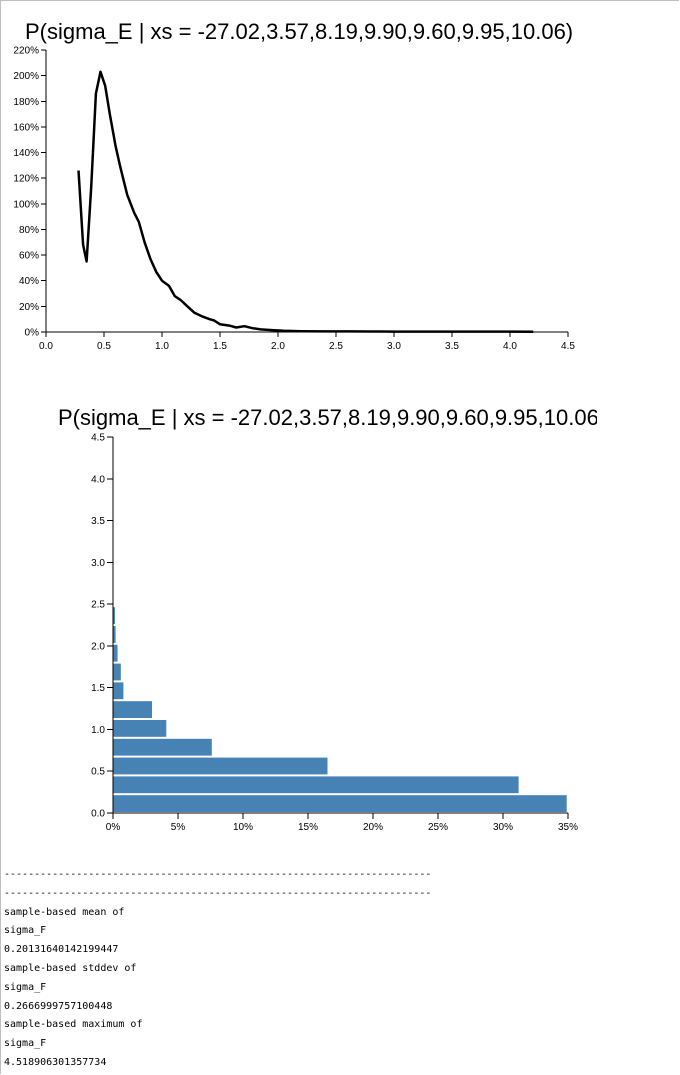  I want to click on x-tick-label: 4.0, so click(510, 346).